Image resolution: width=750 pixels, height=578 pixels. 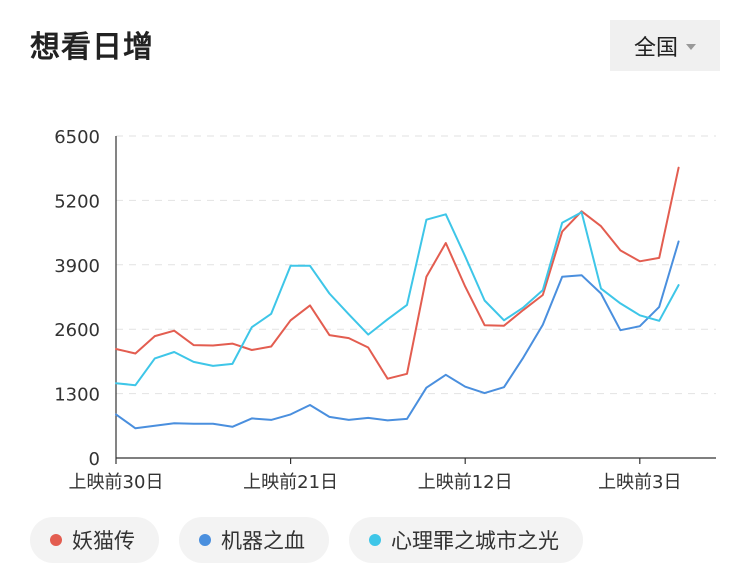 What do you see at coordinates (116, 482) in the screenshot?
I see `x-tick-label: 上映前30日` at bounding box center [116, 482].